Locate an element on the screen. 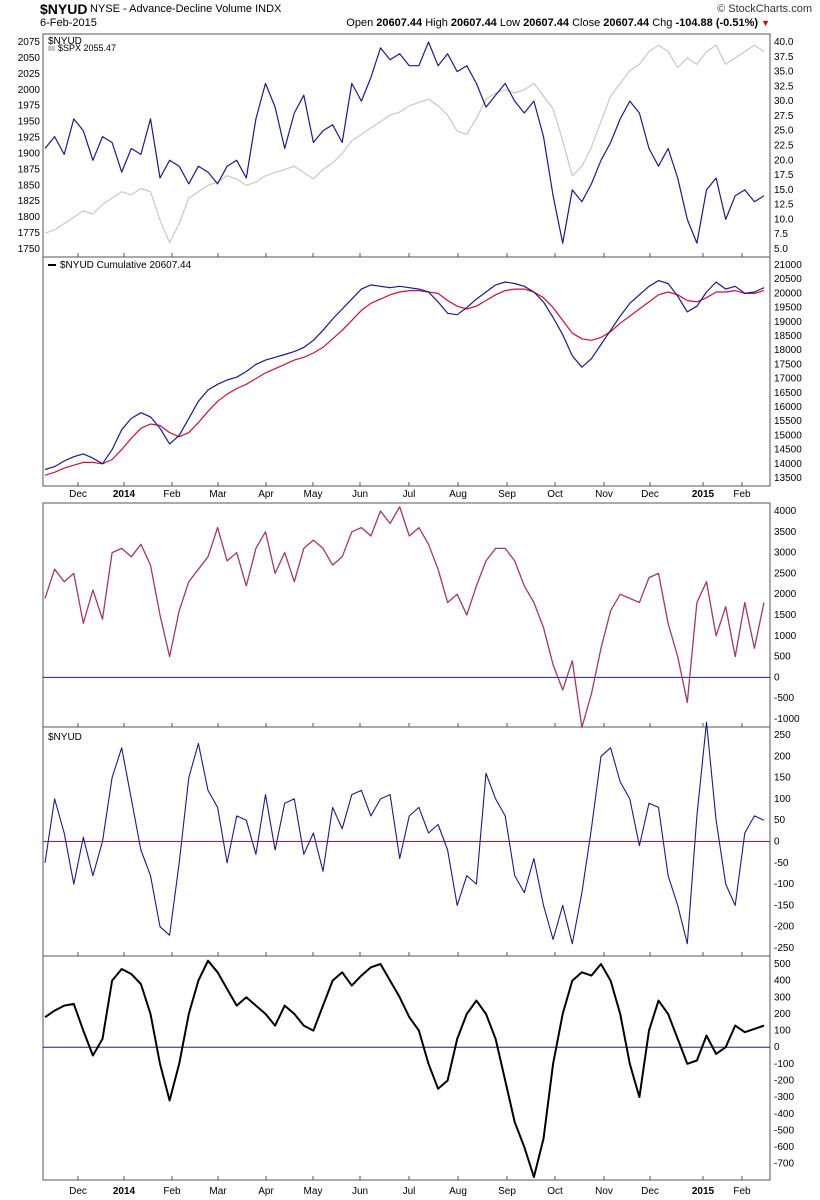 The width and height of the screenshot is (820, 1200). close-value: 20607.44 is located at coordinates (626, 23).